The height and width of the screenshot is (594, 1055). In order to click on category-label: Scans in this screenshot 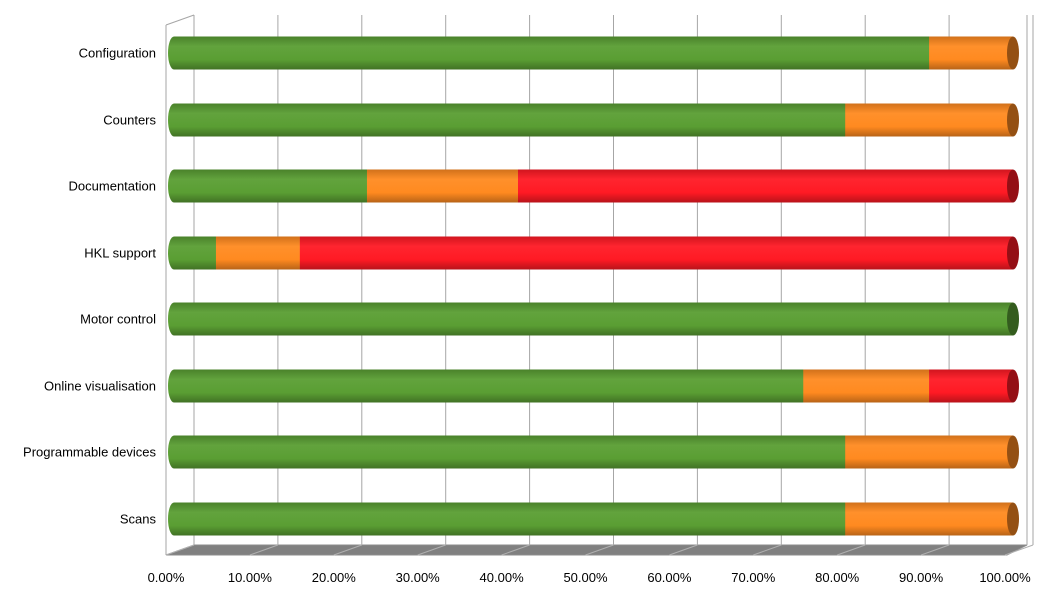, I will do `click(138, 519)`.